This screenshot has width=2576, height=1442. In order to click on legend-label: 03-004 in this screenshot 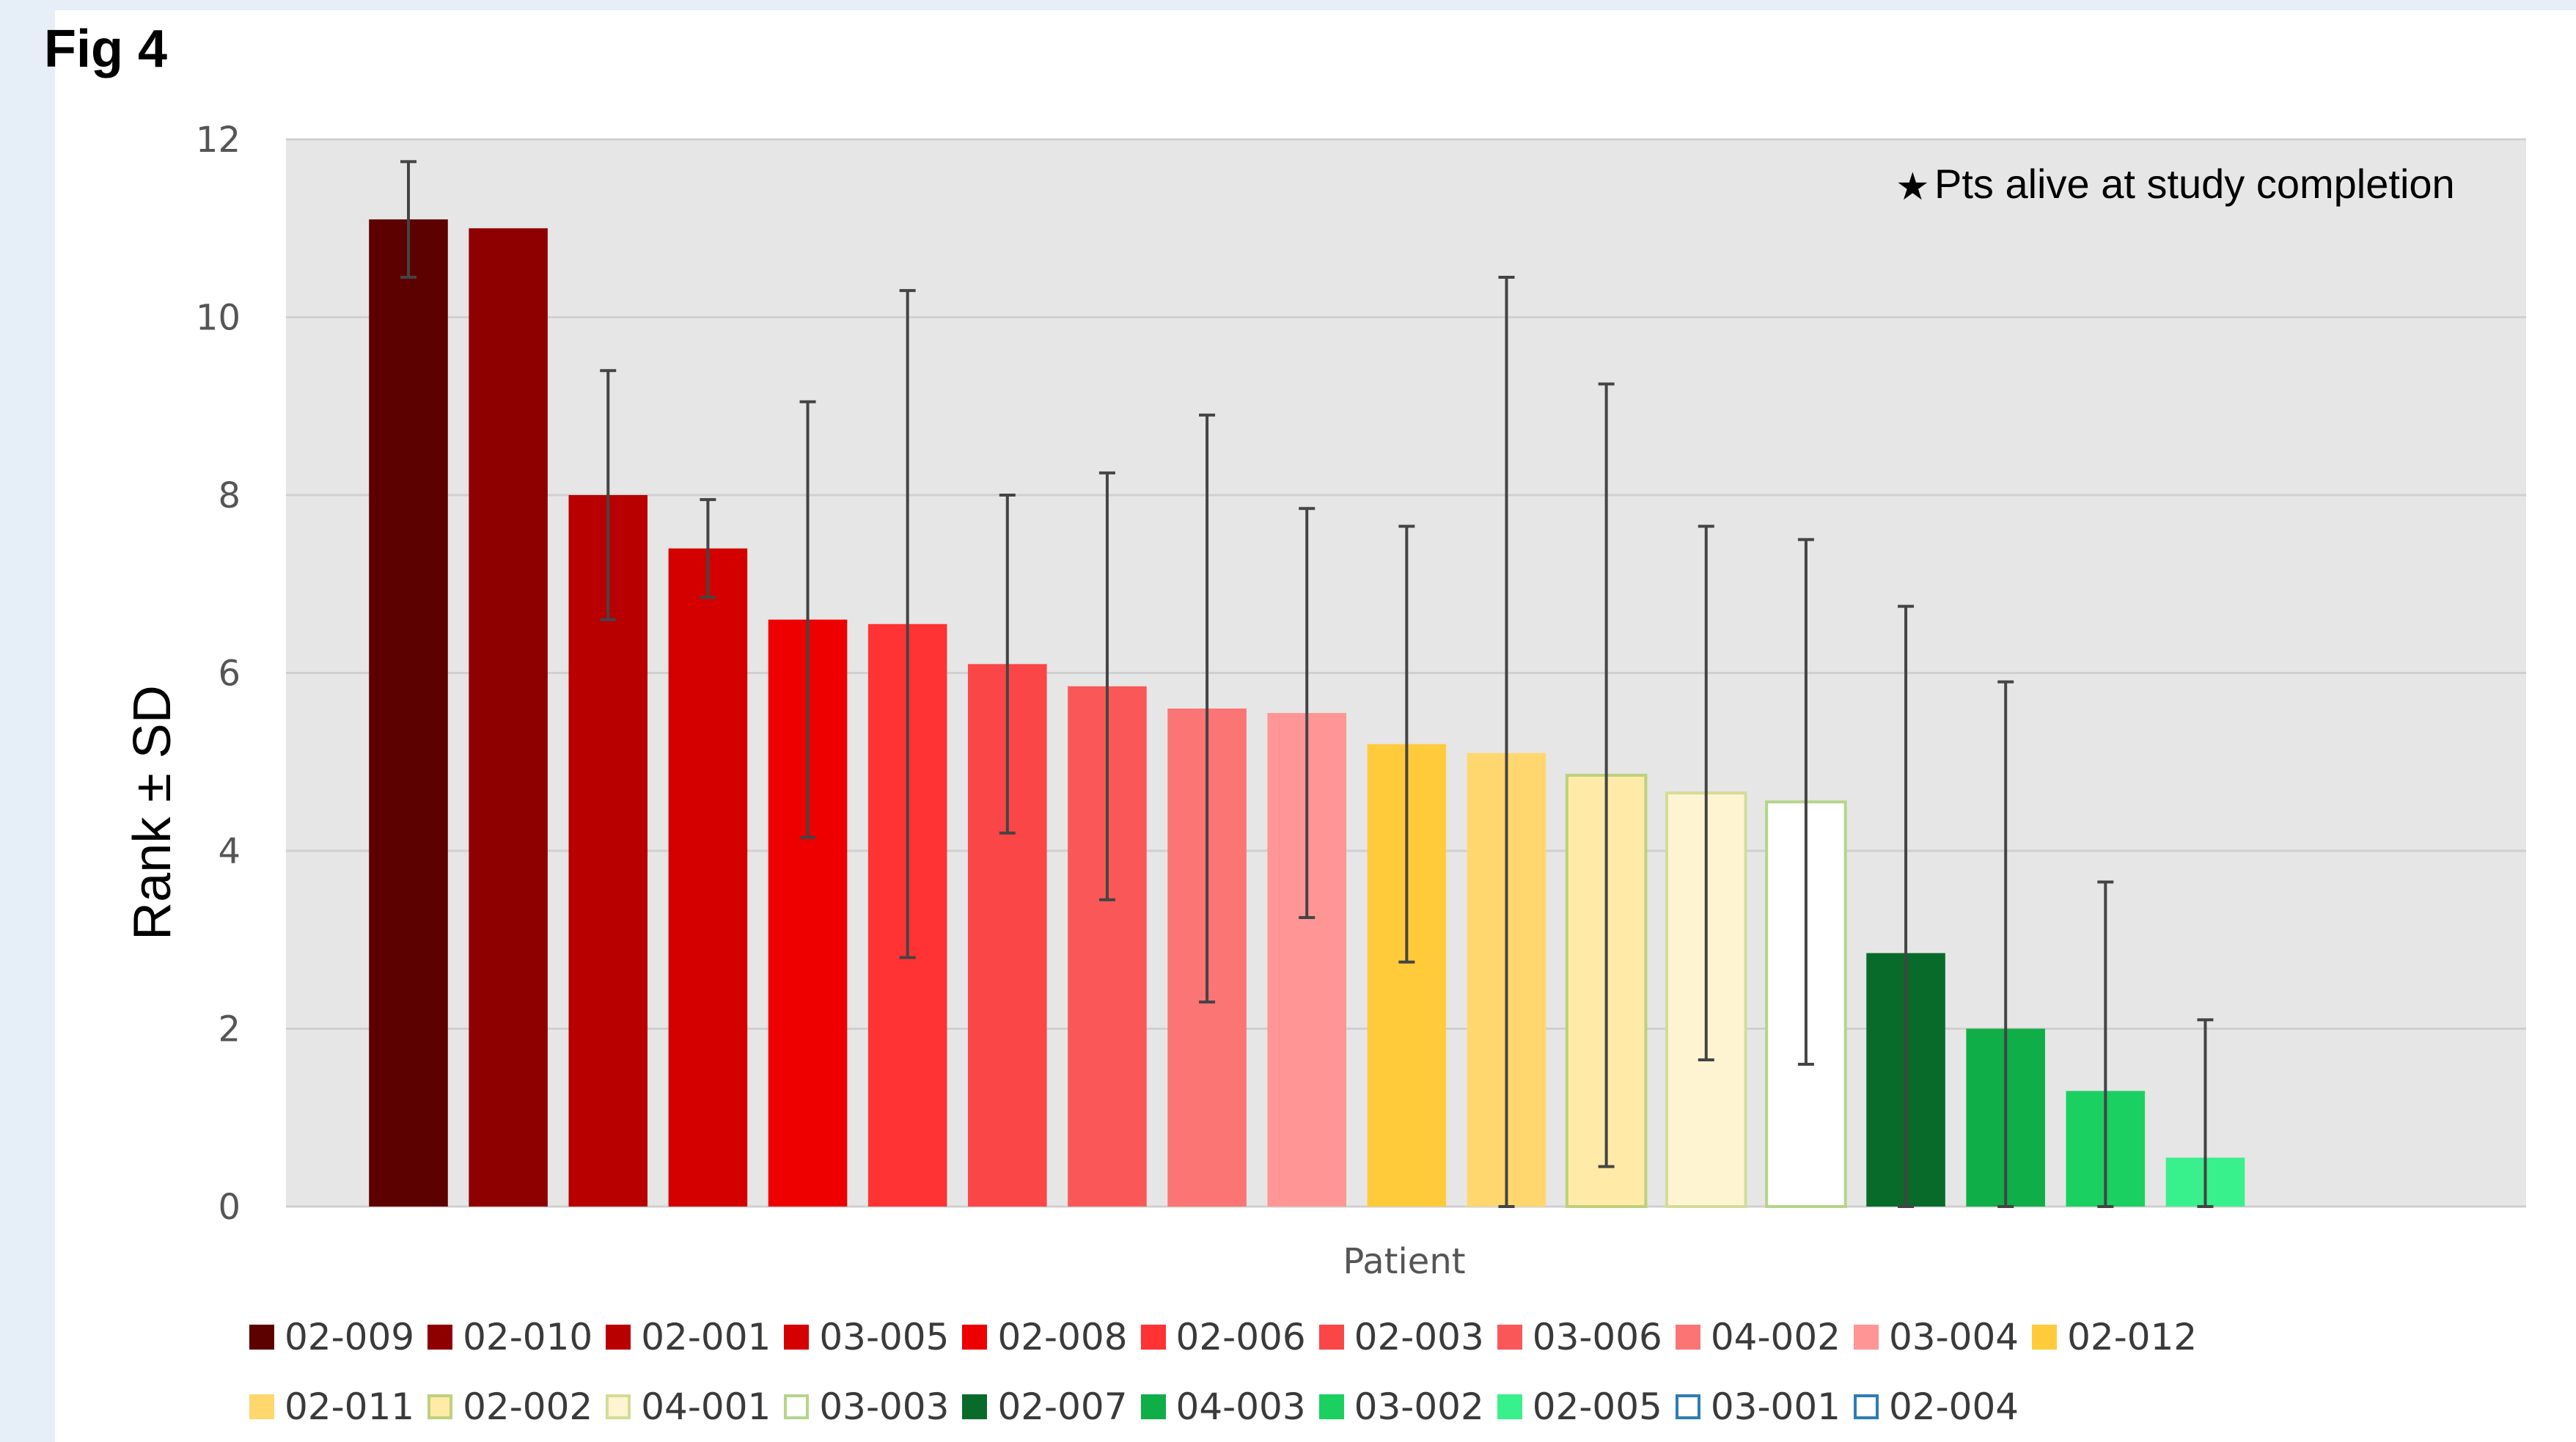, I will do `click(1953, 1337)`.